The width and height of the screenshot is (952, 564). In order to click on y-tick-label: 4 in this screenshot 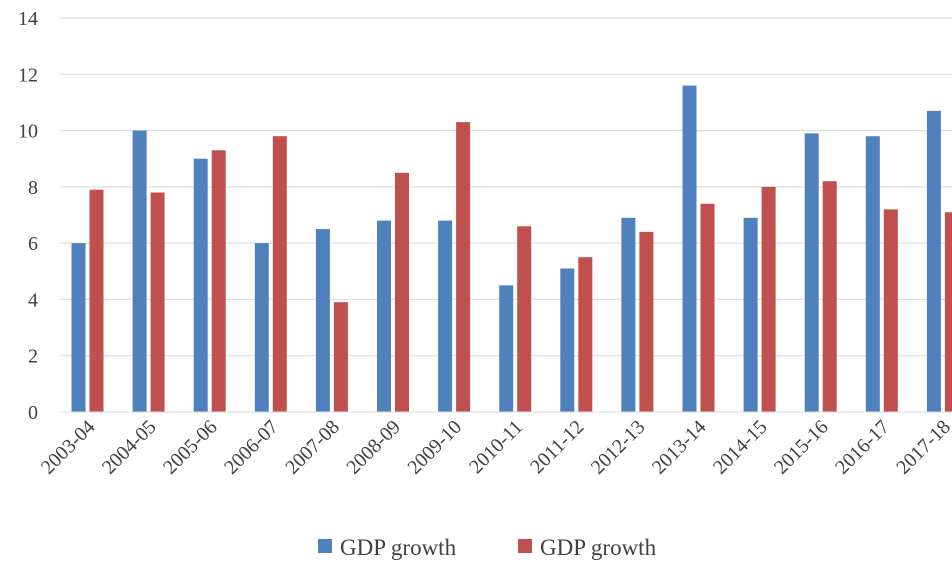, I will do `click(33, 300)`.